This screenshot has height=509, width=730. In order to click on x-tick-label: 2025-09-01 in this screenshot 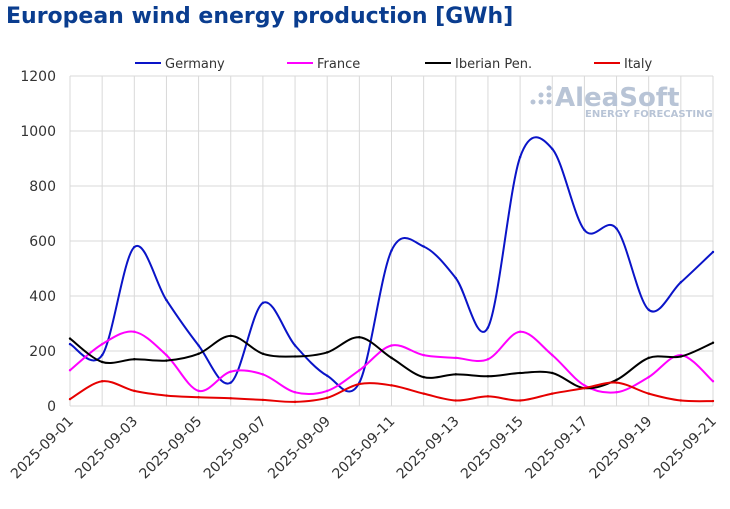, I will do `click(42, 448)`.